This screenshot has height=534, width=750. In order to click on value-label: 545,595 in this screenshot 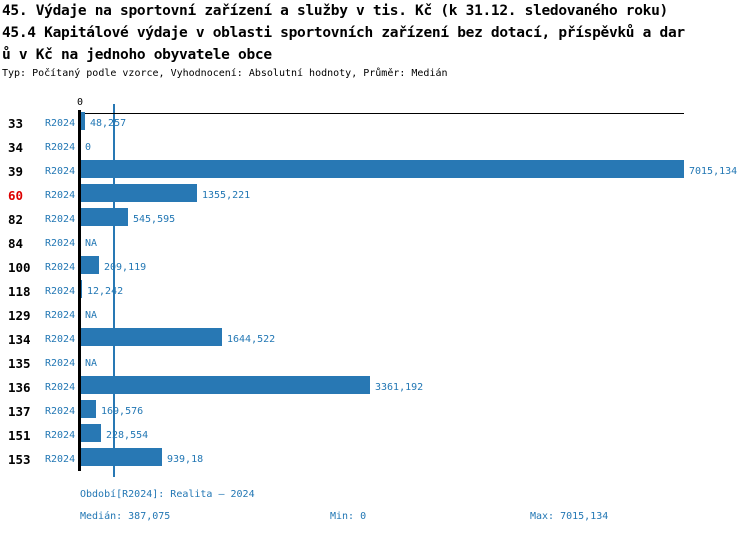, I will do `click(154, 219)`.